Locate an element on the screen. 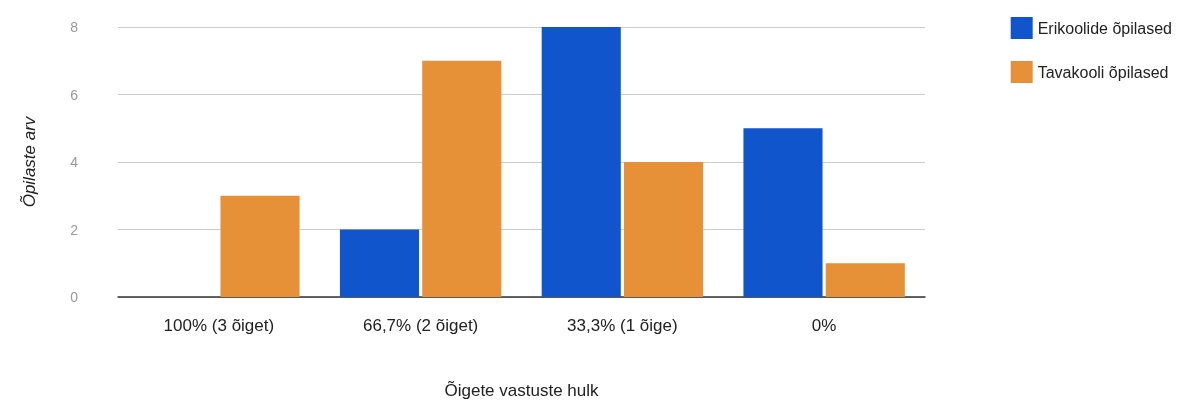 The width and height of the screenshot is (1177, 404). x-axis-title: Õigete vastuste hulk is located at coordinates (522, 390).